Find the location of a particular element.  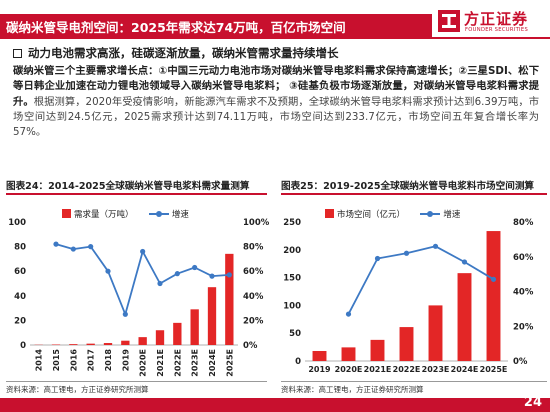

chart1-legend: 需求量（万吨） 增速 is located at coordinates (125, 214).